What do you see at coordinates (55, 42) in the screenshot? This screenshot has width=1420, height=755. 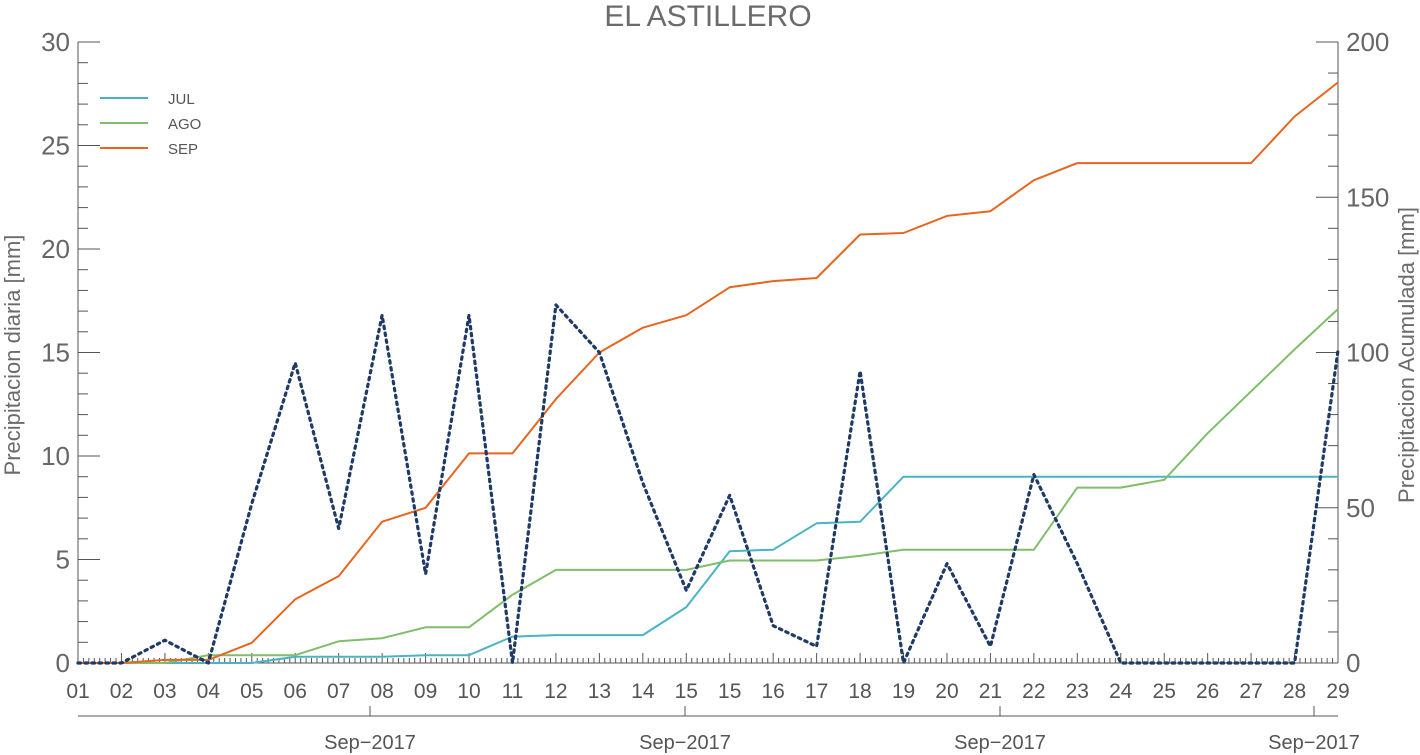 I see `left-tick-label: 30` at bounding box center [55, 42].